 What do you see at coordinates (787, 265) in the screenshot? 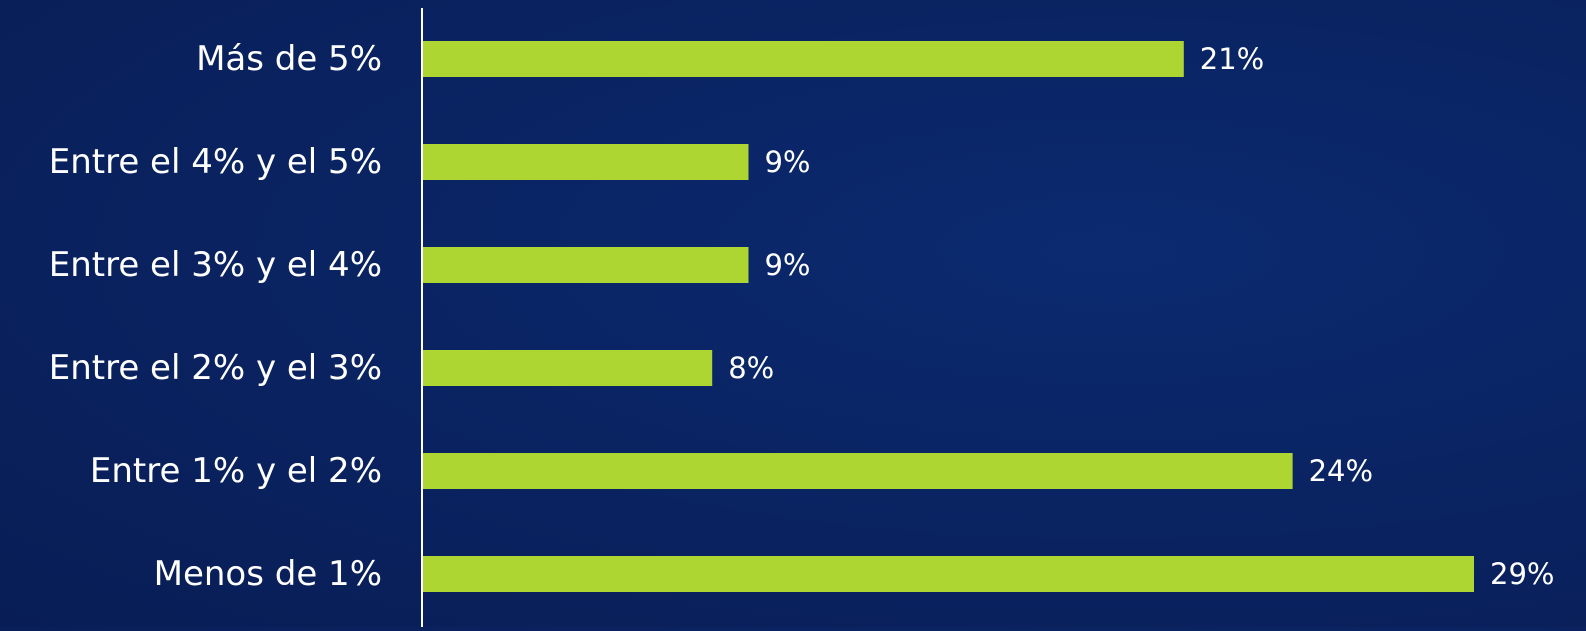
I see `value-label-2: 9%` at bounding box center [787, 265].